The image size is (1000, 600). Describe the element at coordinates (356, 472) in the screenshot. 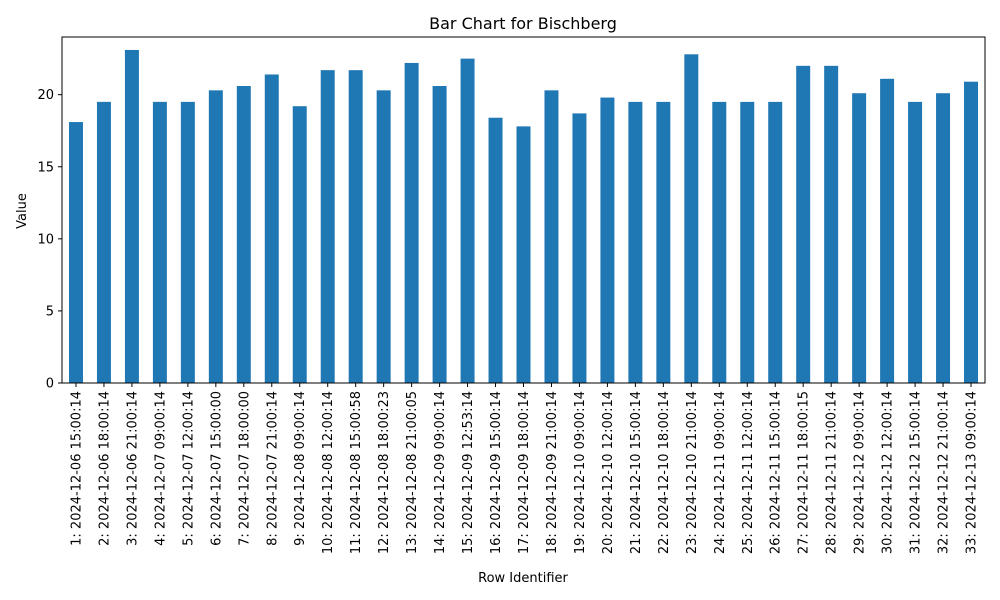

I see `x-tick-label: 11: 2024-12-08 15:00:58` at that location.